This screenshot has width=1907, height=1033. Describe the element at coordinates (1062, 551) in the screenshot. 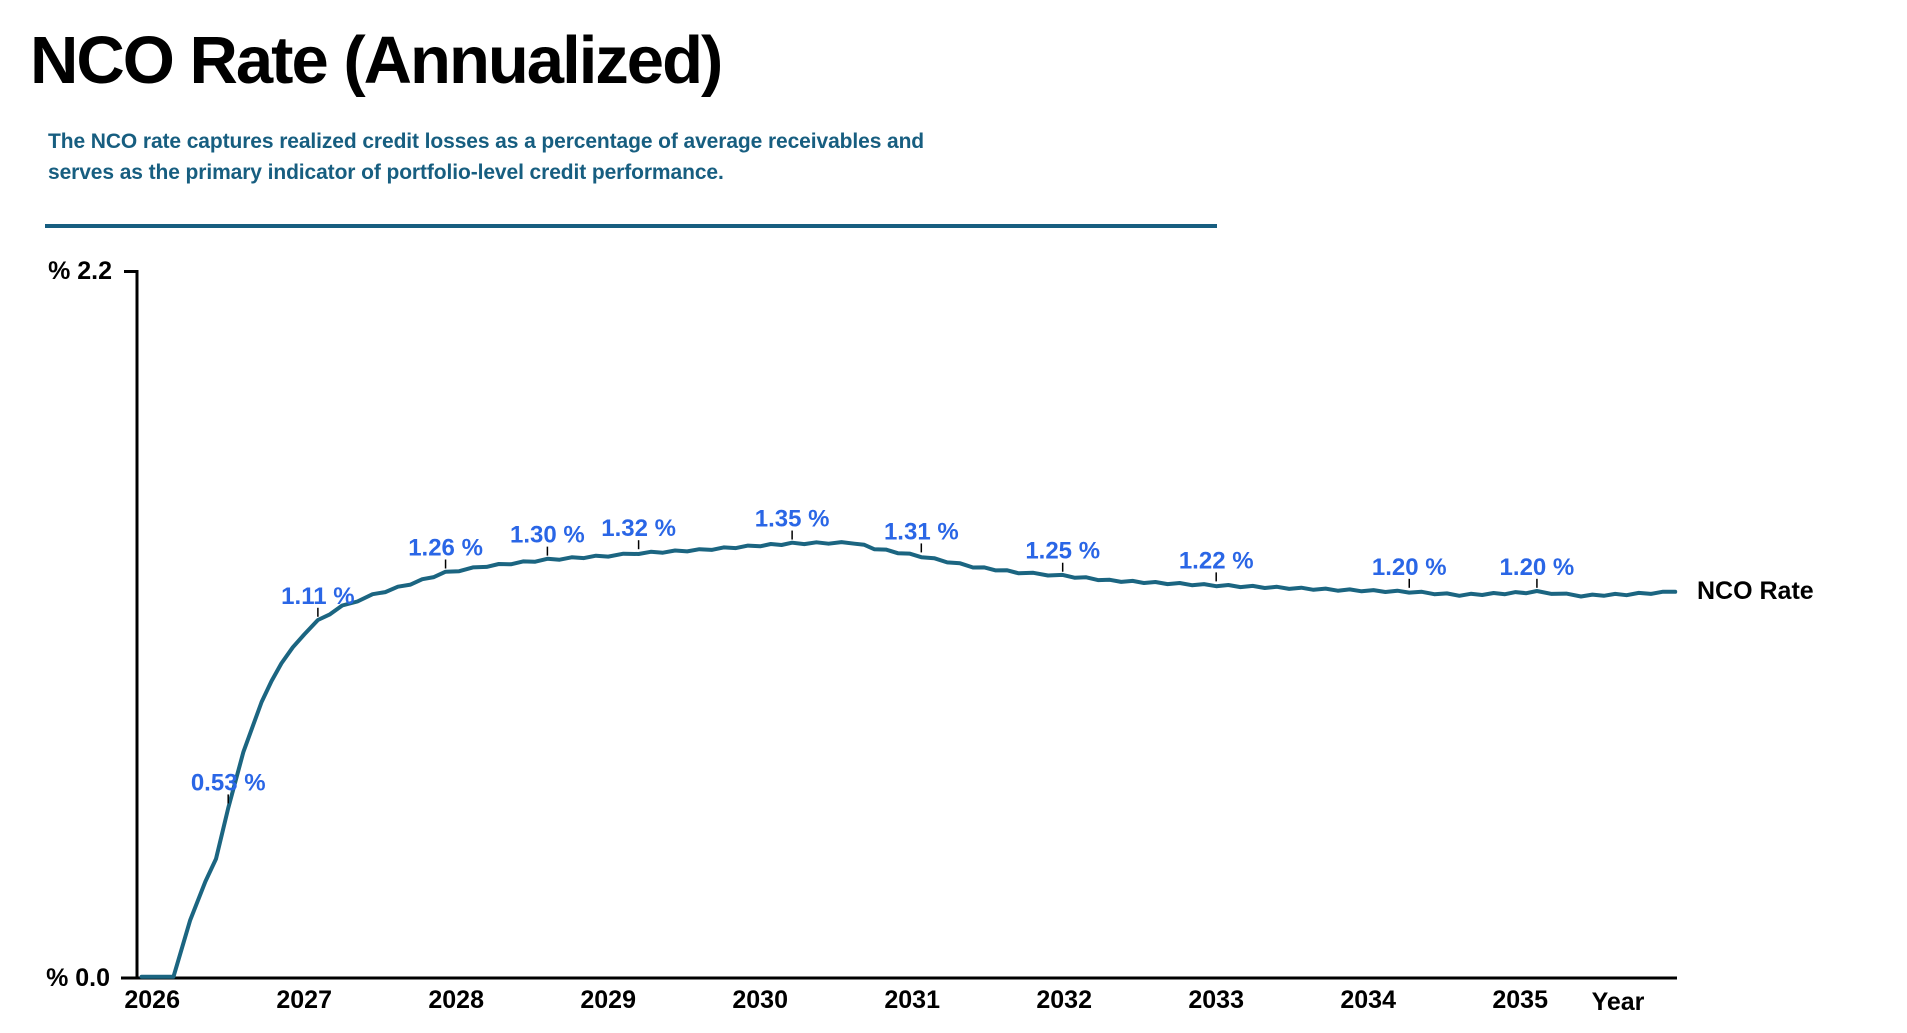

I see `data-label-7: 1.25 %` at that location.